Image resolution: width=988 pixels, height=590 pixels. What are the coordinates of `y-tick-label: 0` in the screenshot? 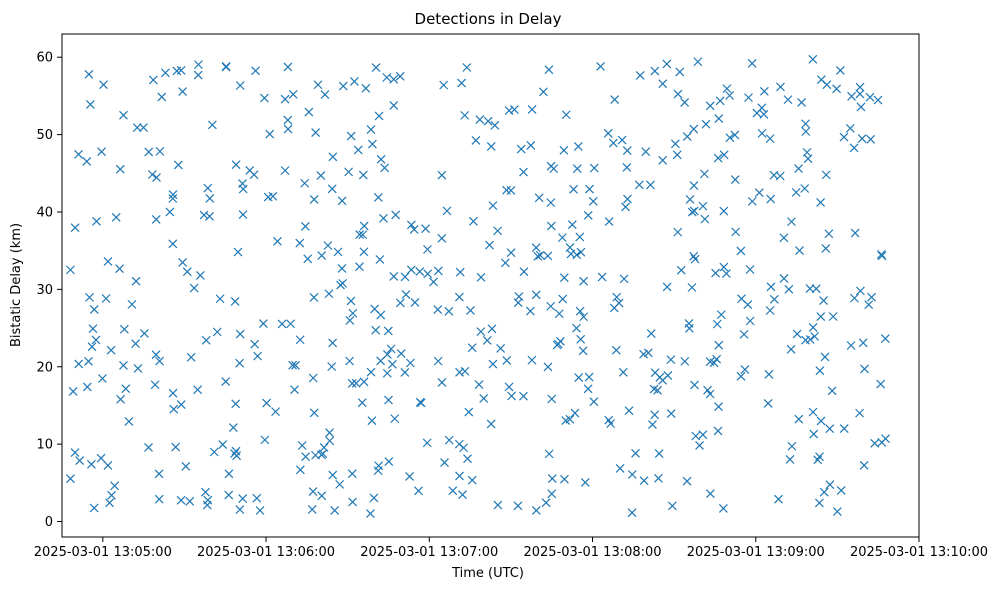 It's located at (49, 522).